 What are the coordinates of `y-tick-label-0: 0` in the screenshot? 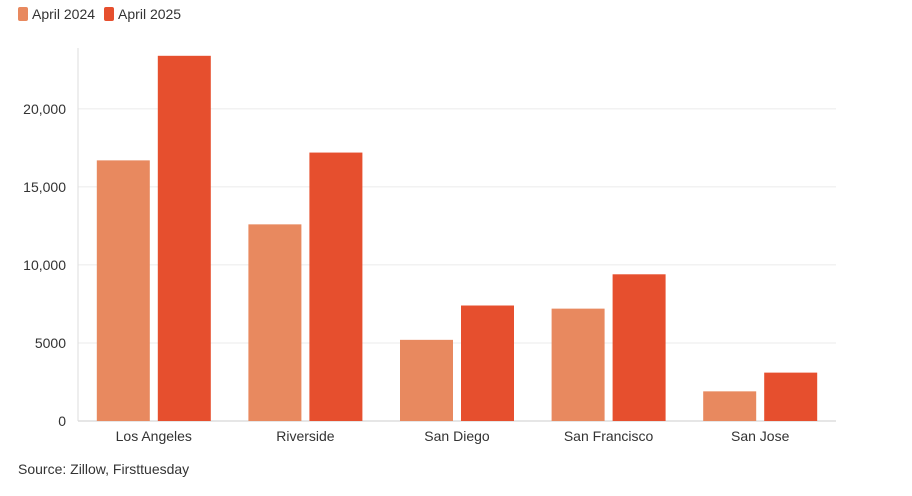 It's located at (62, 421).